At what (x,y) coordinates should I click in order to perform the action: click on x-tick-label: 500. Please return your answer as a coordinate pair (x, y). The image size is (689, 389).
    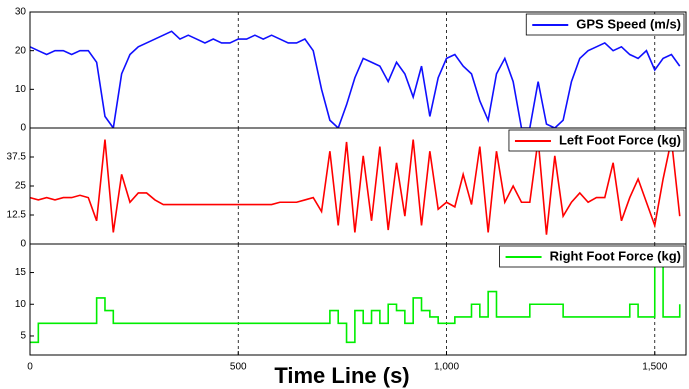
    Looking at the image, I should click on (238, 367).